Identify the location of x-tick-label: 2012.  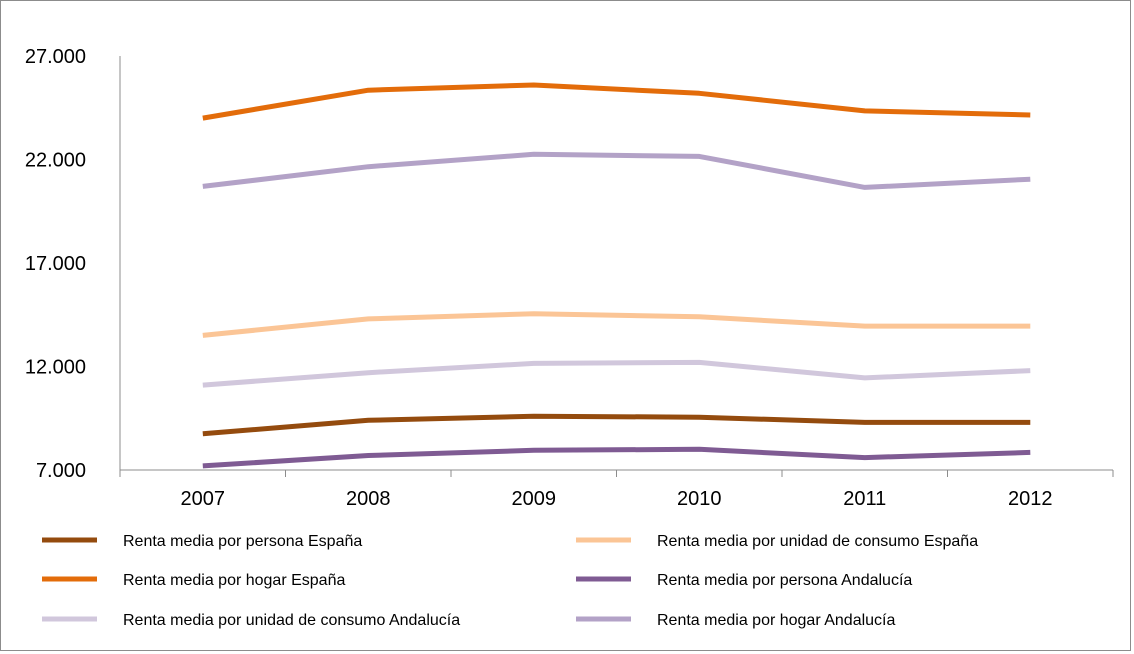
(1030, 499).